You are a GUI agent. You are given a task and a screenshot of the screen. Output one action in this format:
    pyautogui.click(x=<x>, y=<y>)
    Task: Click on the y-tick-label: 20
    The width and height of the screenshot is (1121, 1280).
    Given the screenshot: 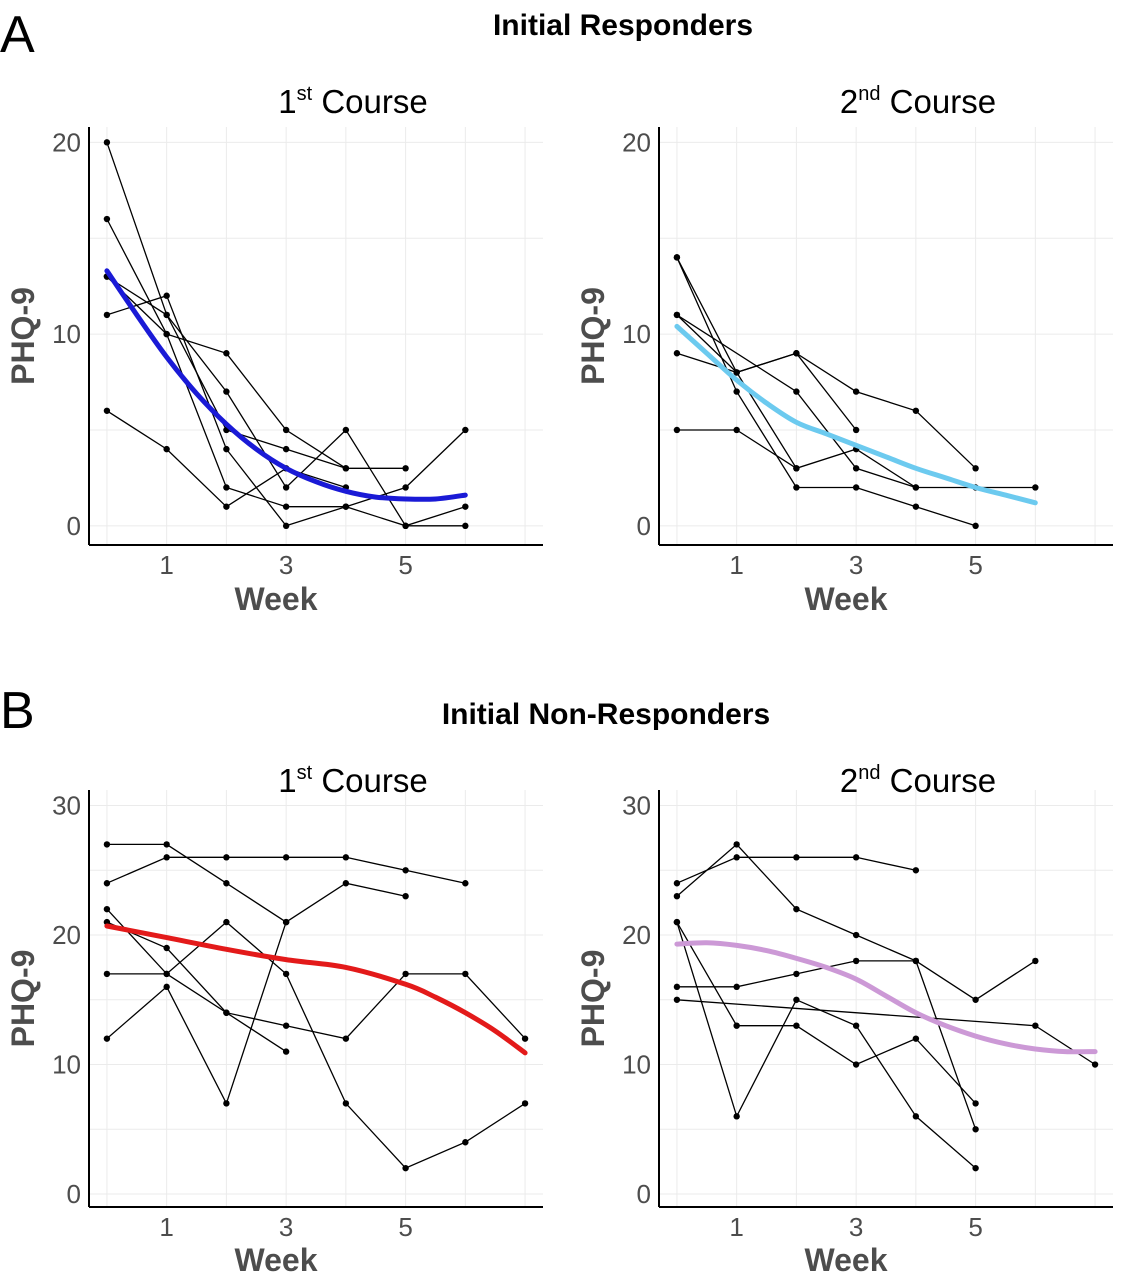 What is the action you would take?
    pyautogui.click(x=636, y=935)
    